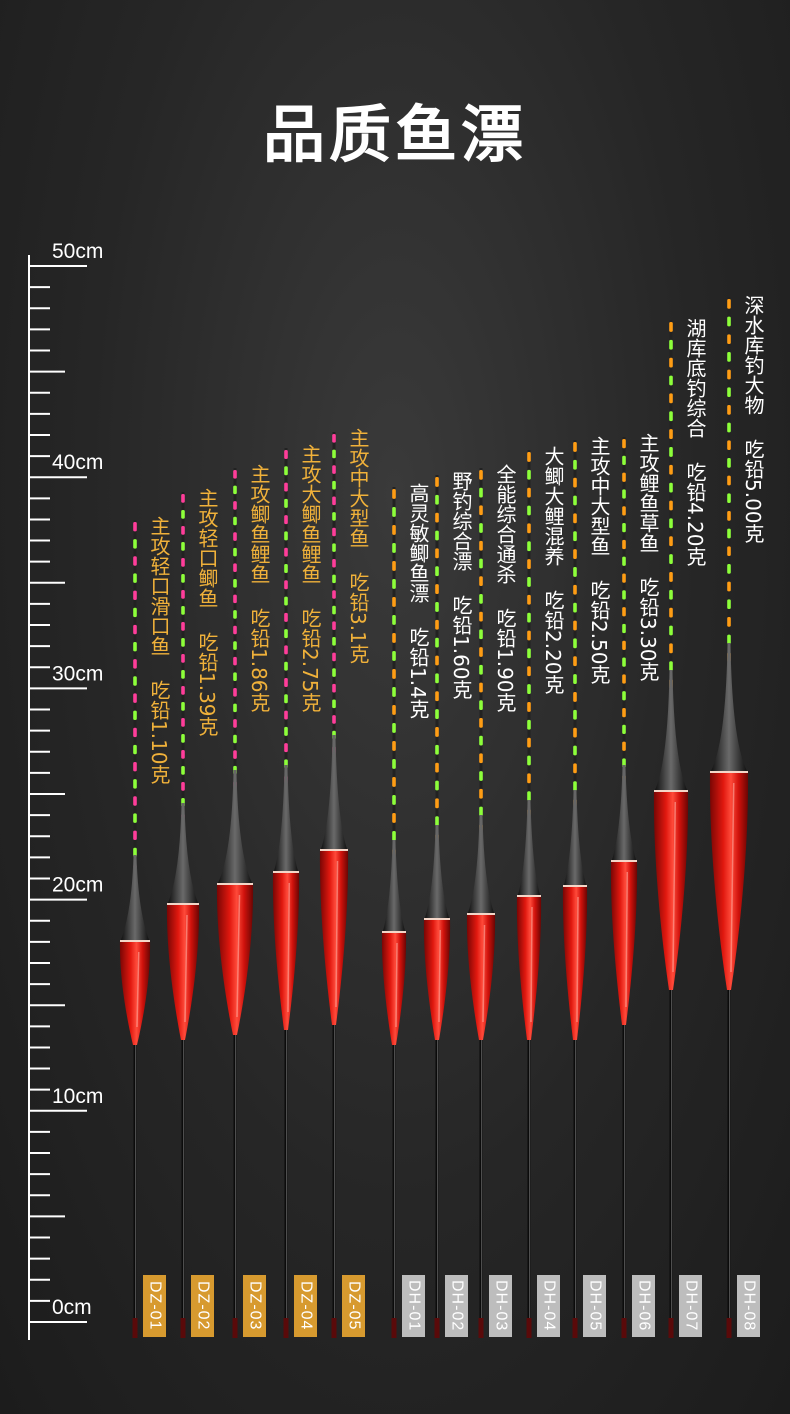 This screenshot has height=1414, width=790. I want to click on float-weight: 吃铅1.10克, so click(159, 732).